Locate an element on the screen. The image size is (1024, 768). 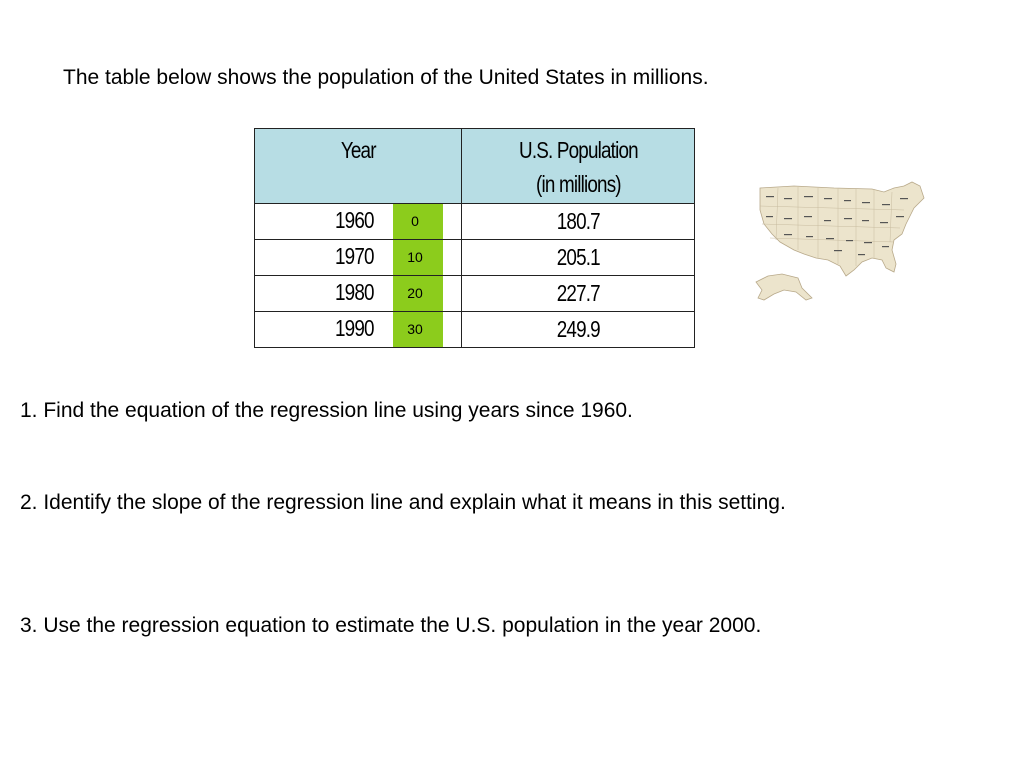
population-cell: 205.1 is located at coordinates (578, 257).